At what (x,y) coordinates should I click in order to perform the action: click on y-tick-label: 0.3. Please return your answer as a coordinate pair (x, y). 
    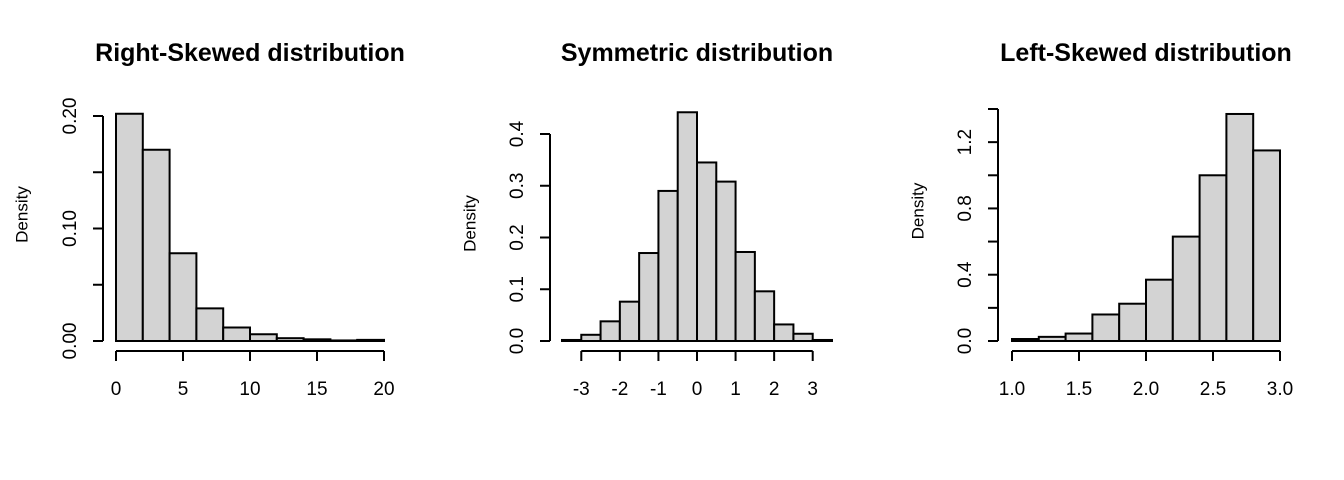
    Looking at the image, I should click on (517, 186).